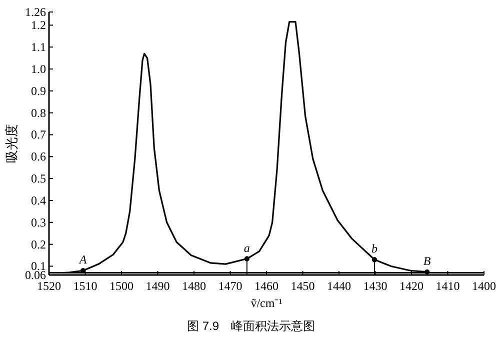 This screenshot has width=502, height=344. I want to click on annotation: B, so click(427, 261).